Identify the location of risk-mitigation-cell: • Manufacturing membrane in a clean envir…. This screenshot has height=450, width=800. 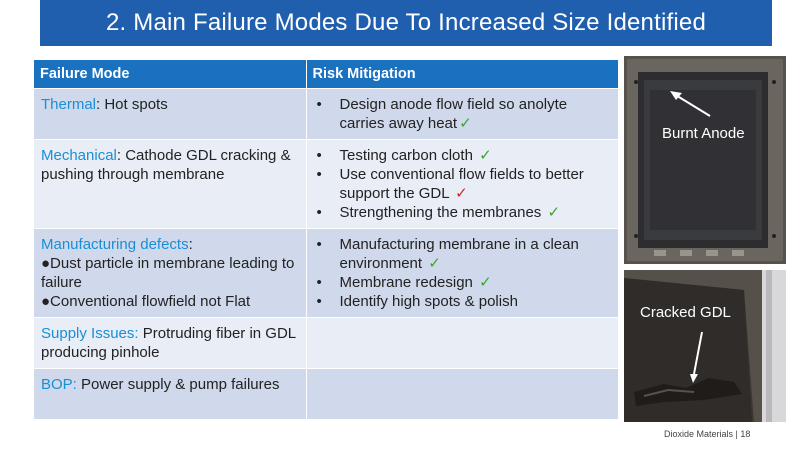
(462, 273).